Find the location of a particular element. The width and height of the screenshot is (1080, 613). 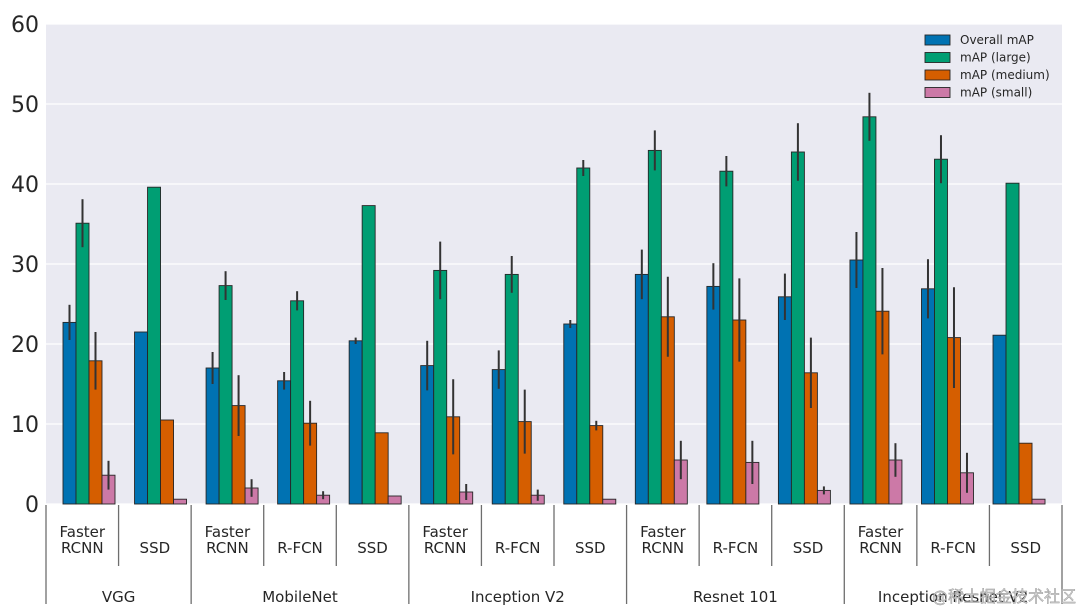

y-tick-label: 10 is located at coordinates (25, 425).